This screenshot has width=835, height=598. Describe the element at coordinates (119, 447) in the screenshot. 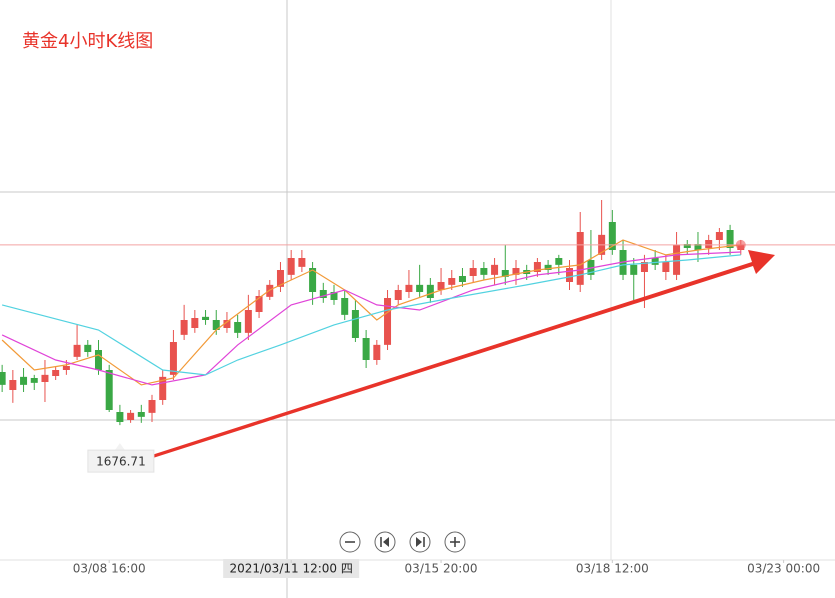

I see `low-label-pointer` at that location.